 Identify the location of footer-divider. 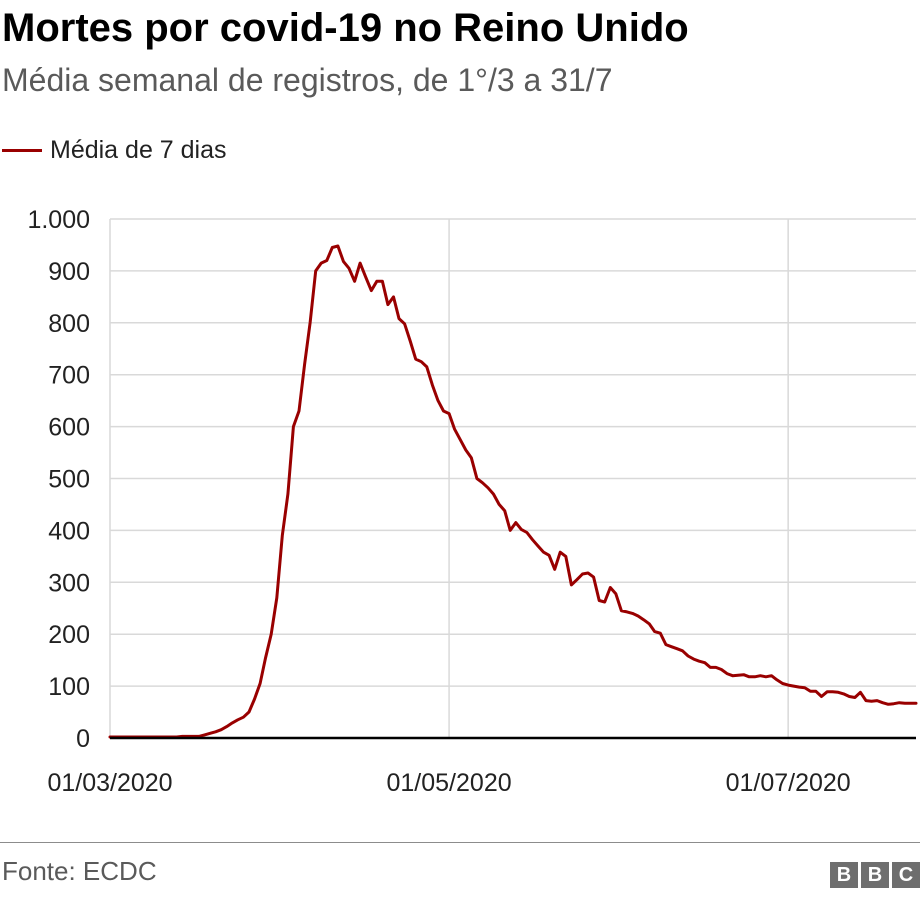
(460, 842).